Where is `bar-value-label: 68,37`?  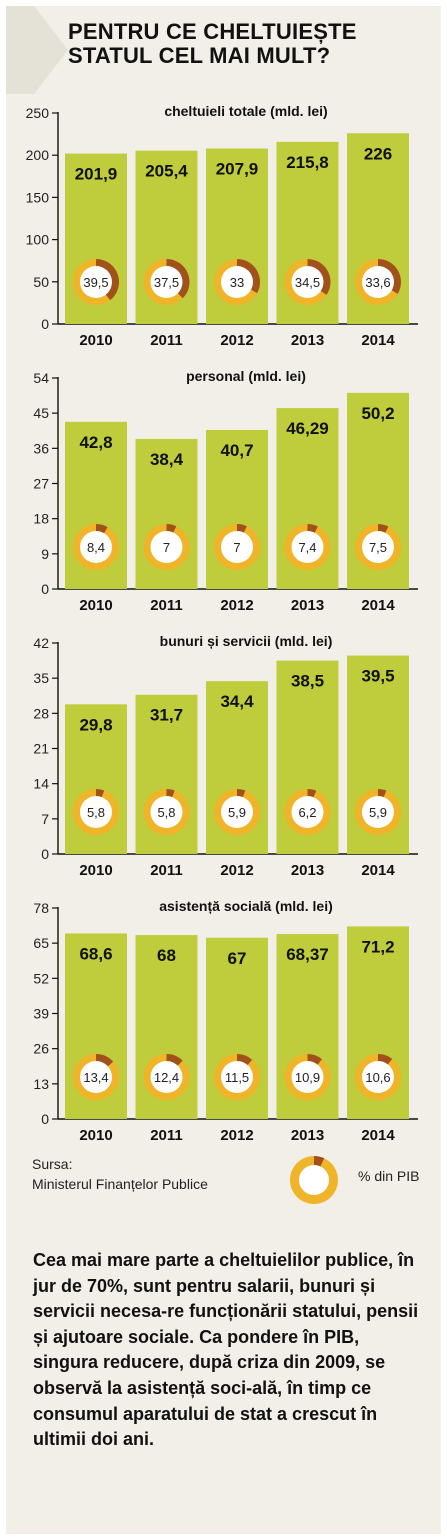
bar-value-label: 68,37 is located at coordinates (307, 954).